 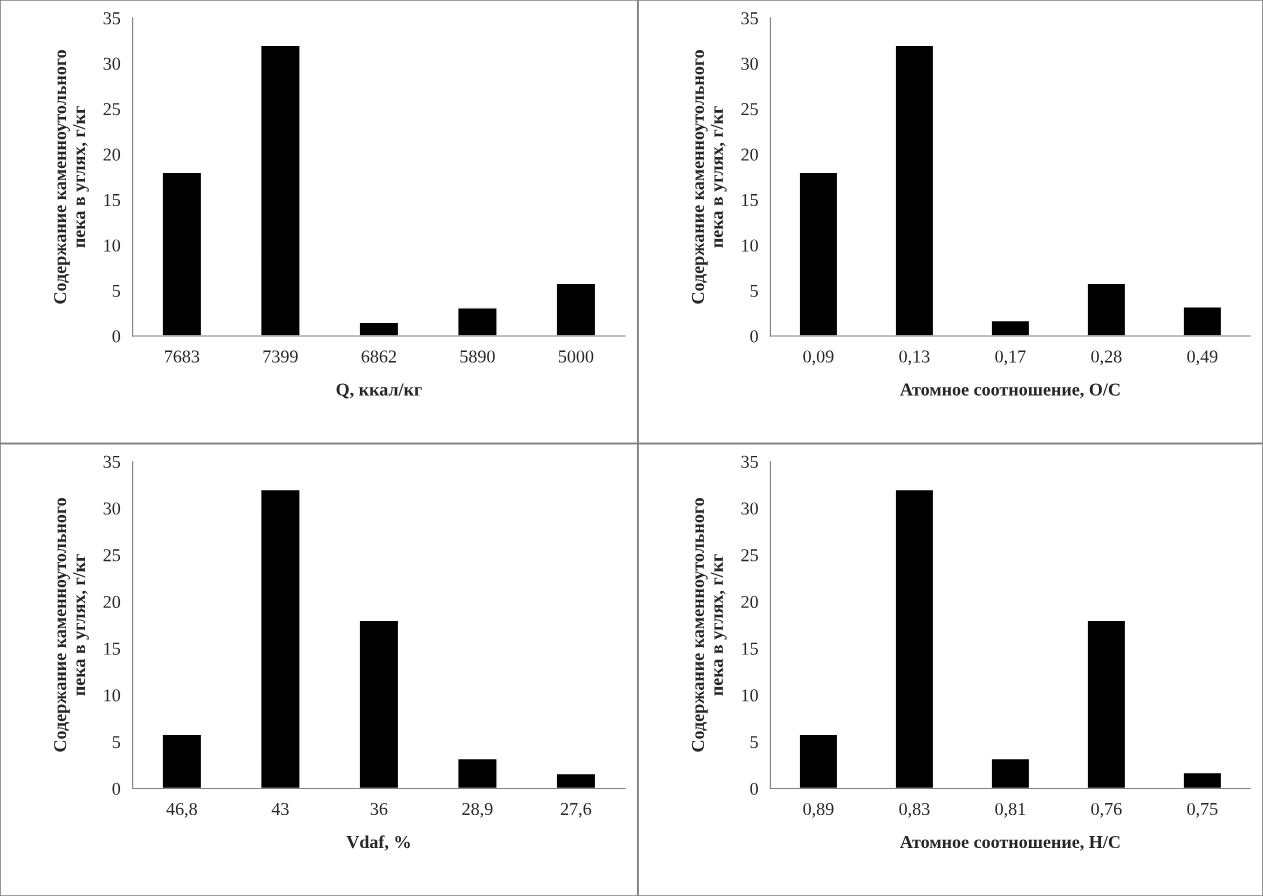 What do you see at coordinates (1010, 843) in the screenshot?
I see `x-axis-title: Атомное соотношение, H/C` at bounding box center [1010, 843].